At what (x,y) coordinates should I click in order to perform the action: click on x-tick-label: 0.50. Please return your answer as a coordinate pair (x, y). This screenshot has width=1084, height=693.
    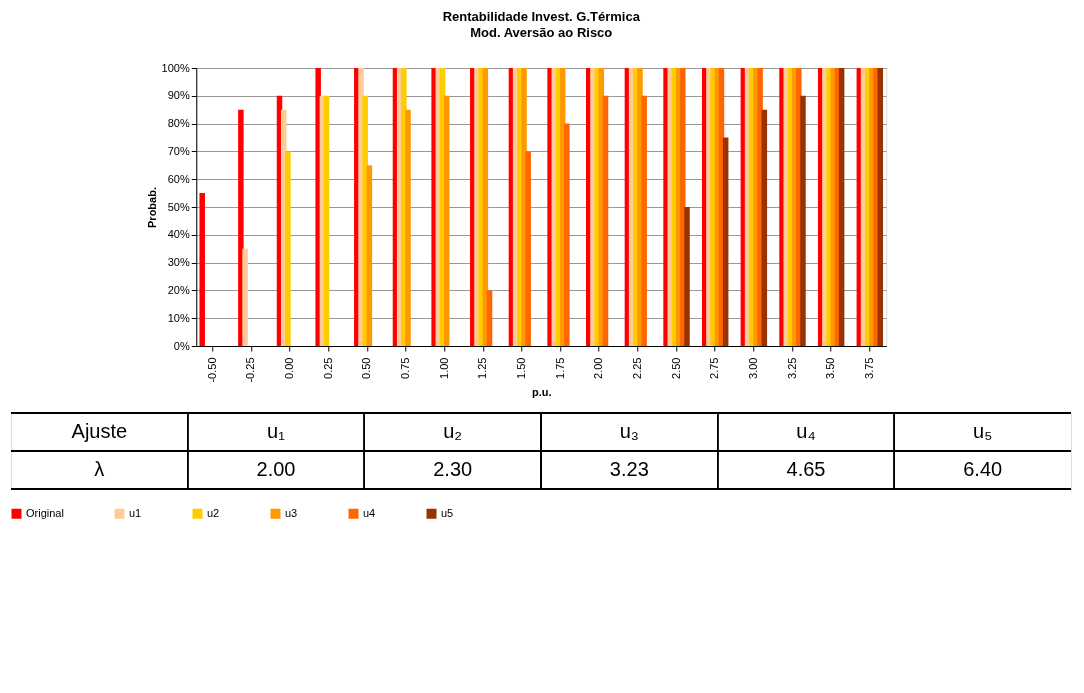
    Looking at the image, I should click on (366, 368).